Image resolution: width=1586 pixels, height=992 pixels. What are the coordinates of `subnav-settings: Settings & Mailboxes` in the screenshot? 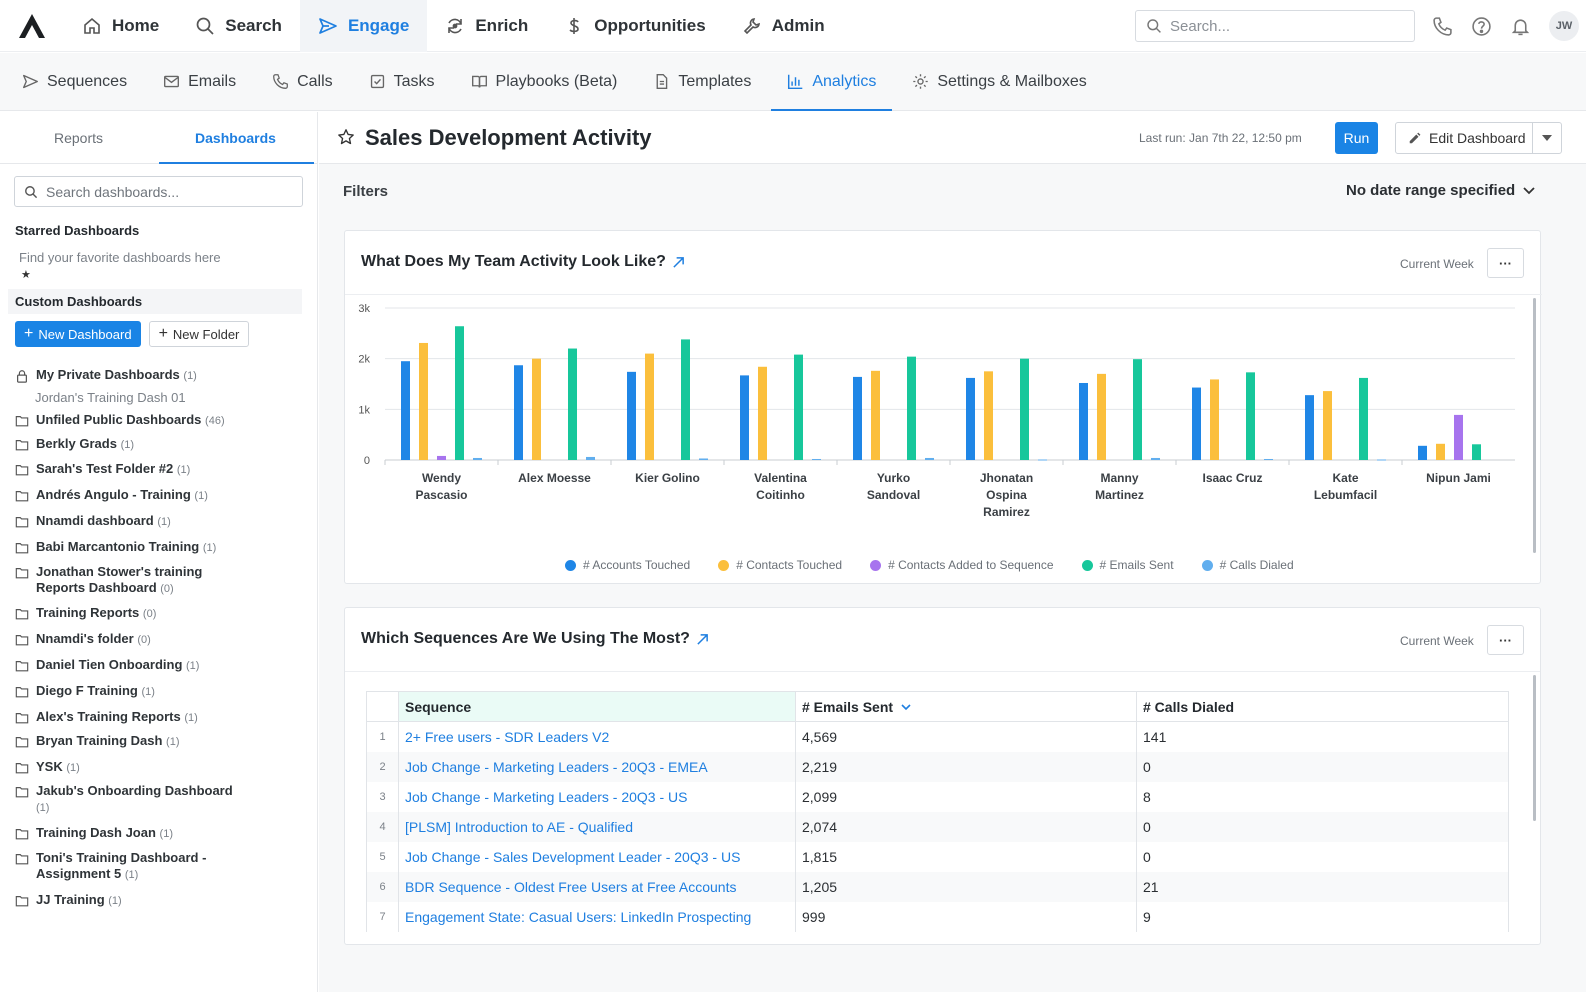 It's located at (999, 82).